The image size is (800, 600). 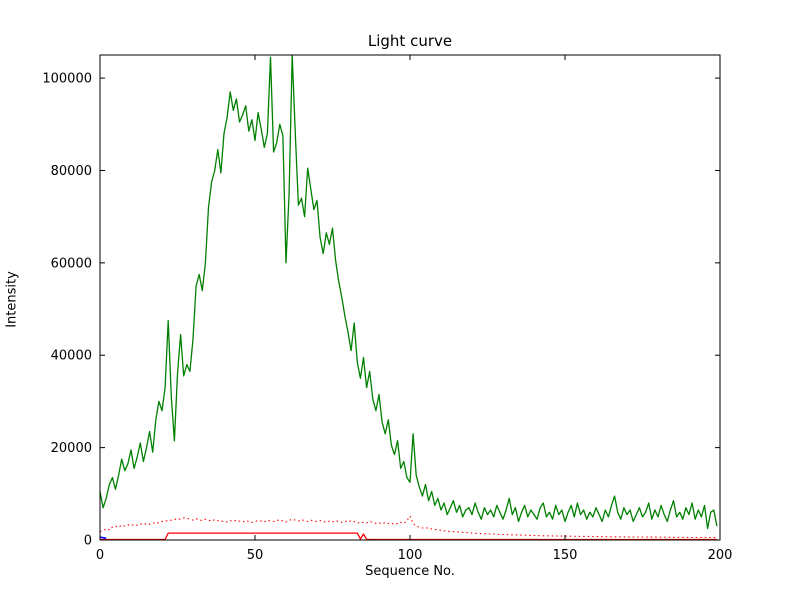 What do you see at coordinates (67, 79) in the screenshot?
I see `y-tick-label: 100000` at bounding box center [67, 79].